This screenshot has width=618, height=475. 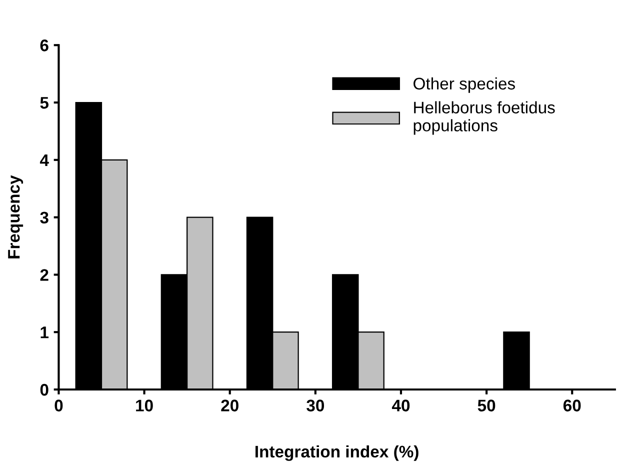 I want to click on legend-label: Helleborus foetidus populations, so click(x=484, y=118).